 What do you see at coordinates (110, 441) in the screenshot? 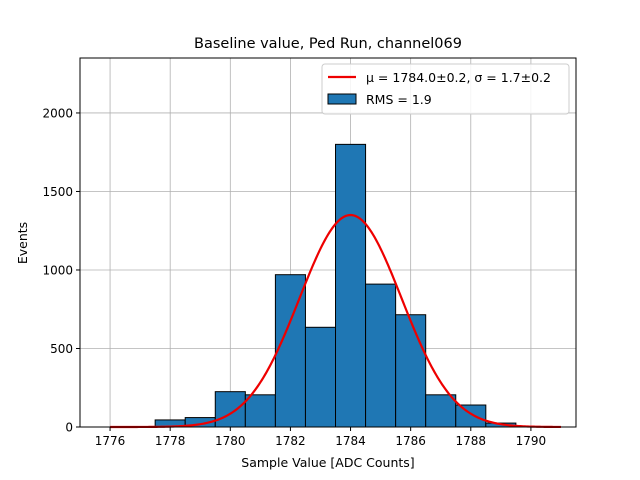
I see `x-tick-label: 1776` at bounding box center [110, 441].